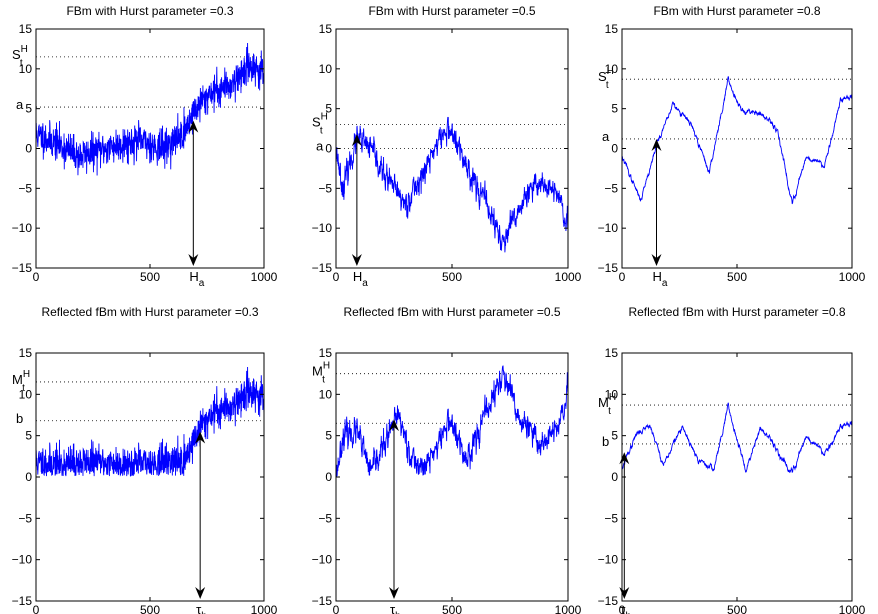 This screenshot has width=878, height=614. Describe the element at coordinates (149, 312) in the screenshot. I see `panel-title: Reflected fBm with Hurst parameter =0.3` at that location.